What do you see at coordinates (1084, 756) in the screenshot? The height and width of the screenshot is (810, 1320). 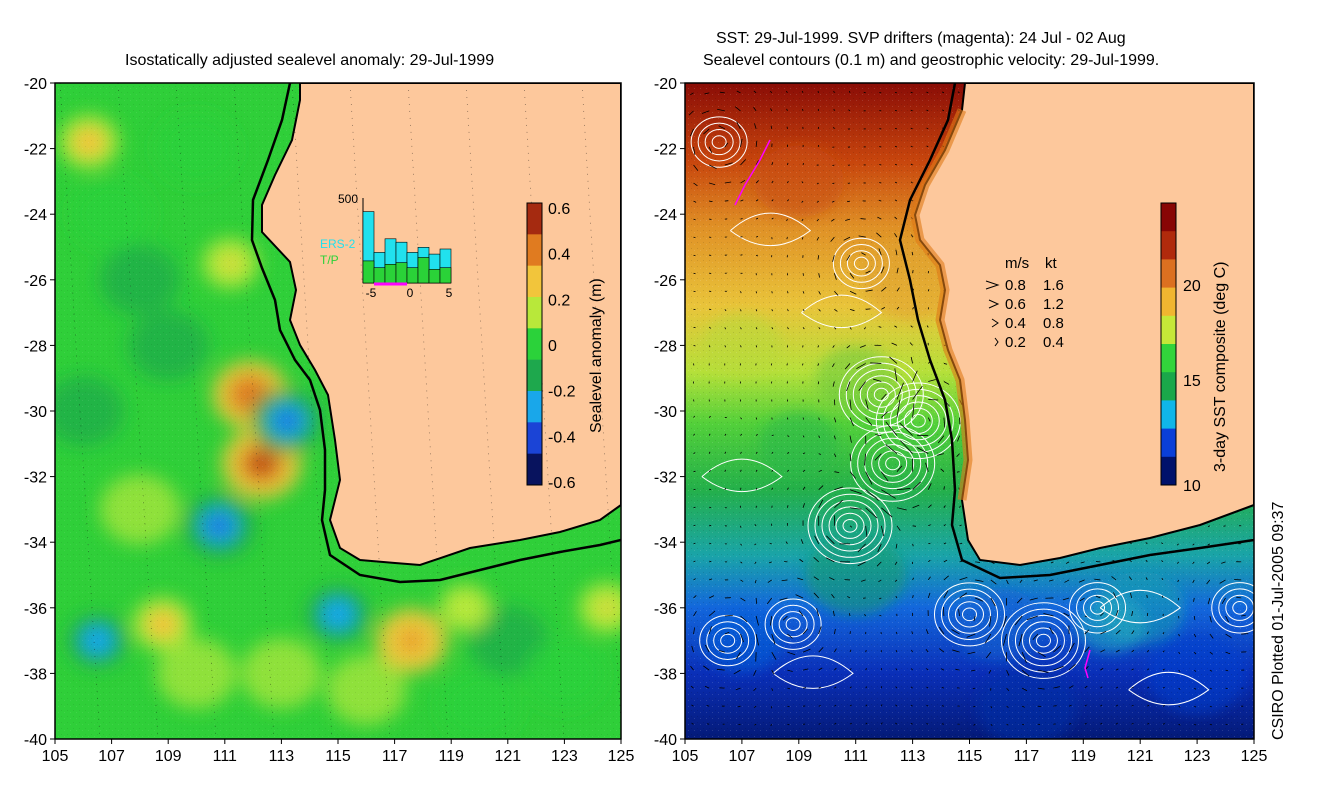 I see `right-xtick-label: 119` at bounding box center [1084, 756].